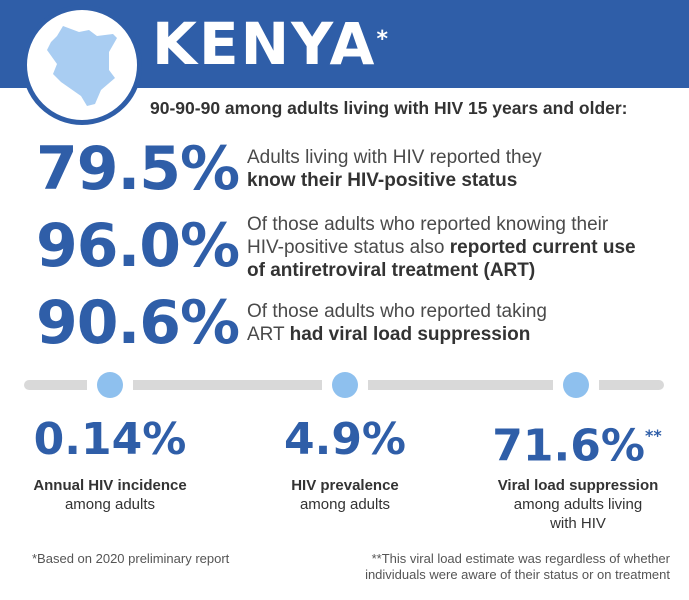 This screenshot has width=689, height=600. Describe the element at coordinates (382, 39) in the screenshot. I see `title-asterisk: *` at that location.